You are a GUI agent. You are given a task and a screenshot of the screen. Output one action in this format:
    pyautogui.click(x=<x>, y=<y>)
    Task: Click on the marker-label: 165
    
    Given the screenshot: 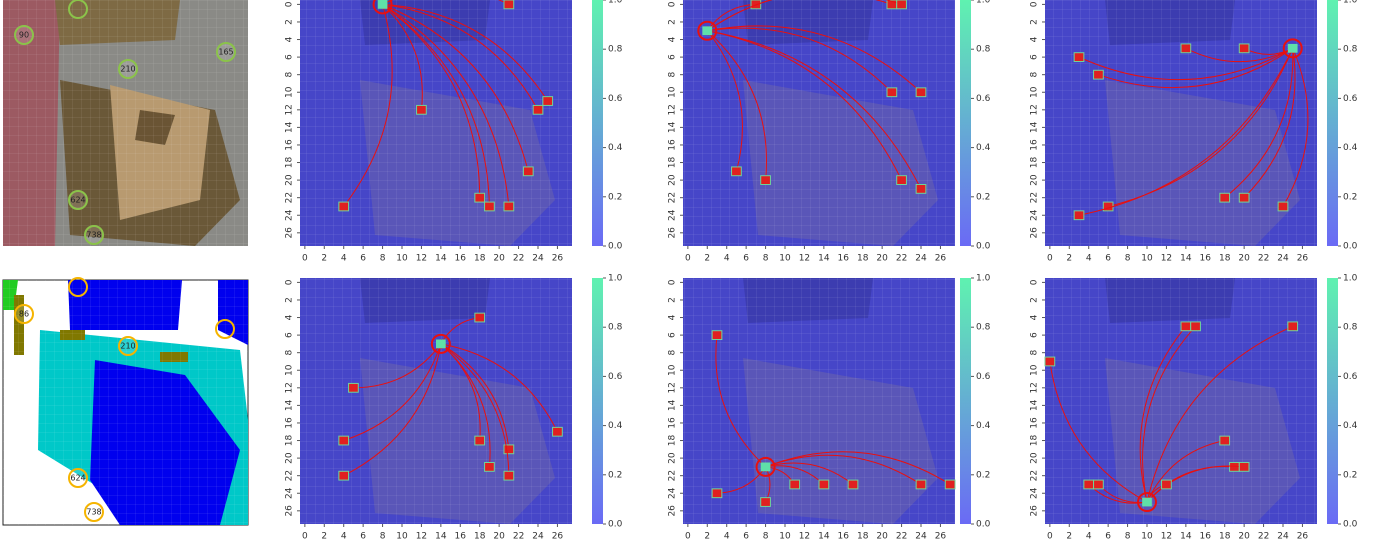 What is the action you would take?
    pyautogui.click(x=225, y=52)
    